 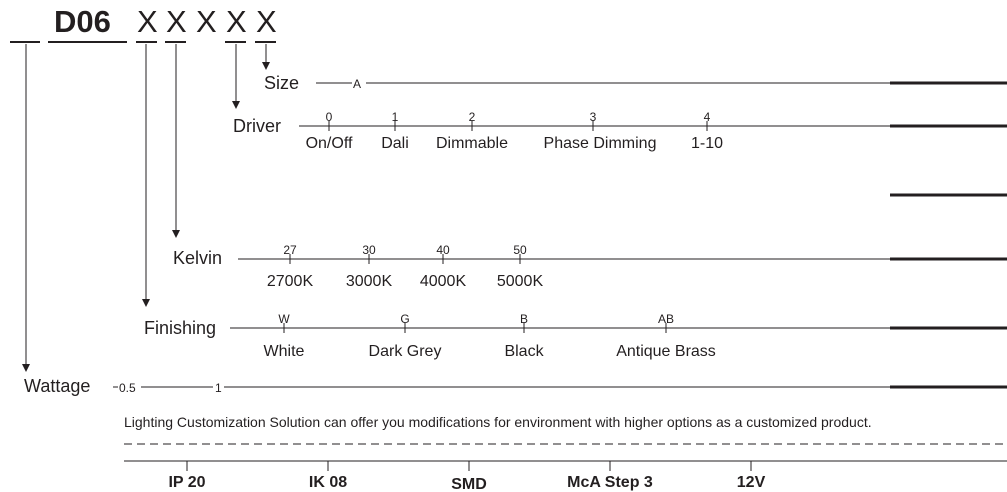 What do you see at coordinates (266, 21) in the screenshot?
I see `placeholder-size: X` at bounding box center [266, 21].